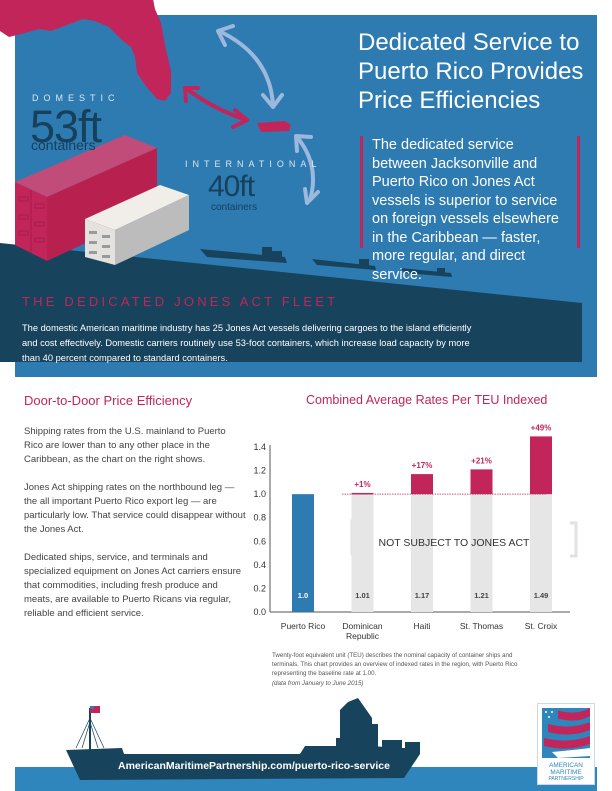 Image resolution: width=612 pixels, height=791 pixels. I want to click on bracket-right, so click(574, 539).